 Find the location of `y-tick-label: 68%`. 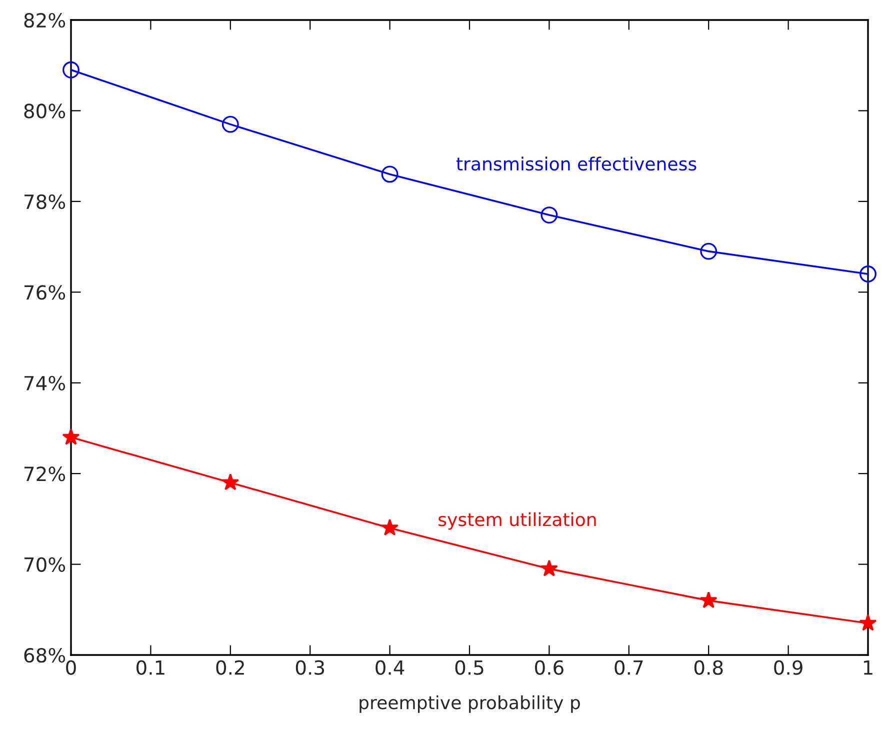

y-tick-label: 68% is located at coordinates (45, 655).